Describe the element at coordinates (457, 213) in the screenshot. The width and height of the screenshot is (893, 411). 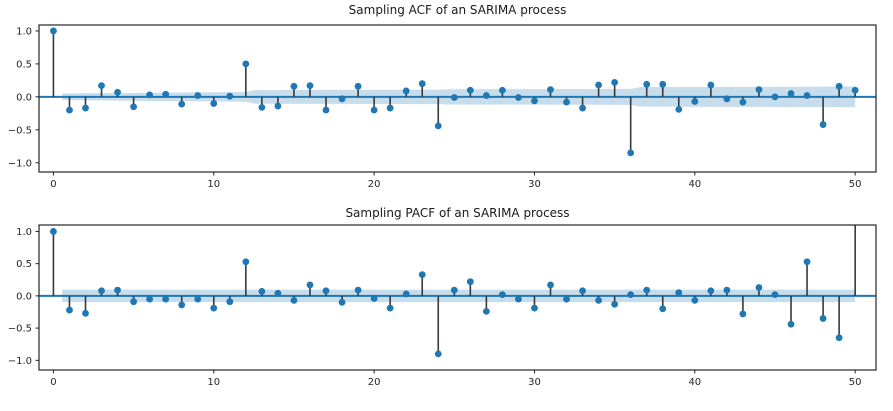
I see `pacf-plot-title: Sampling PACF of an SARIMA process` at that location.